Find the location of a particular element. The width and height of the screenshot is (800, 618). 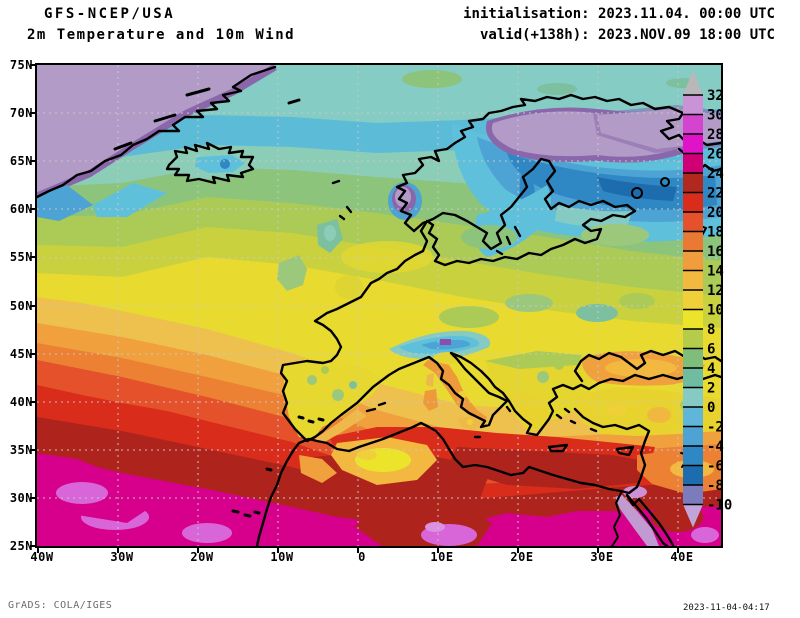

lon-tick-label: 10E is located at coordinates (442, 557).